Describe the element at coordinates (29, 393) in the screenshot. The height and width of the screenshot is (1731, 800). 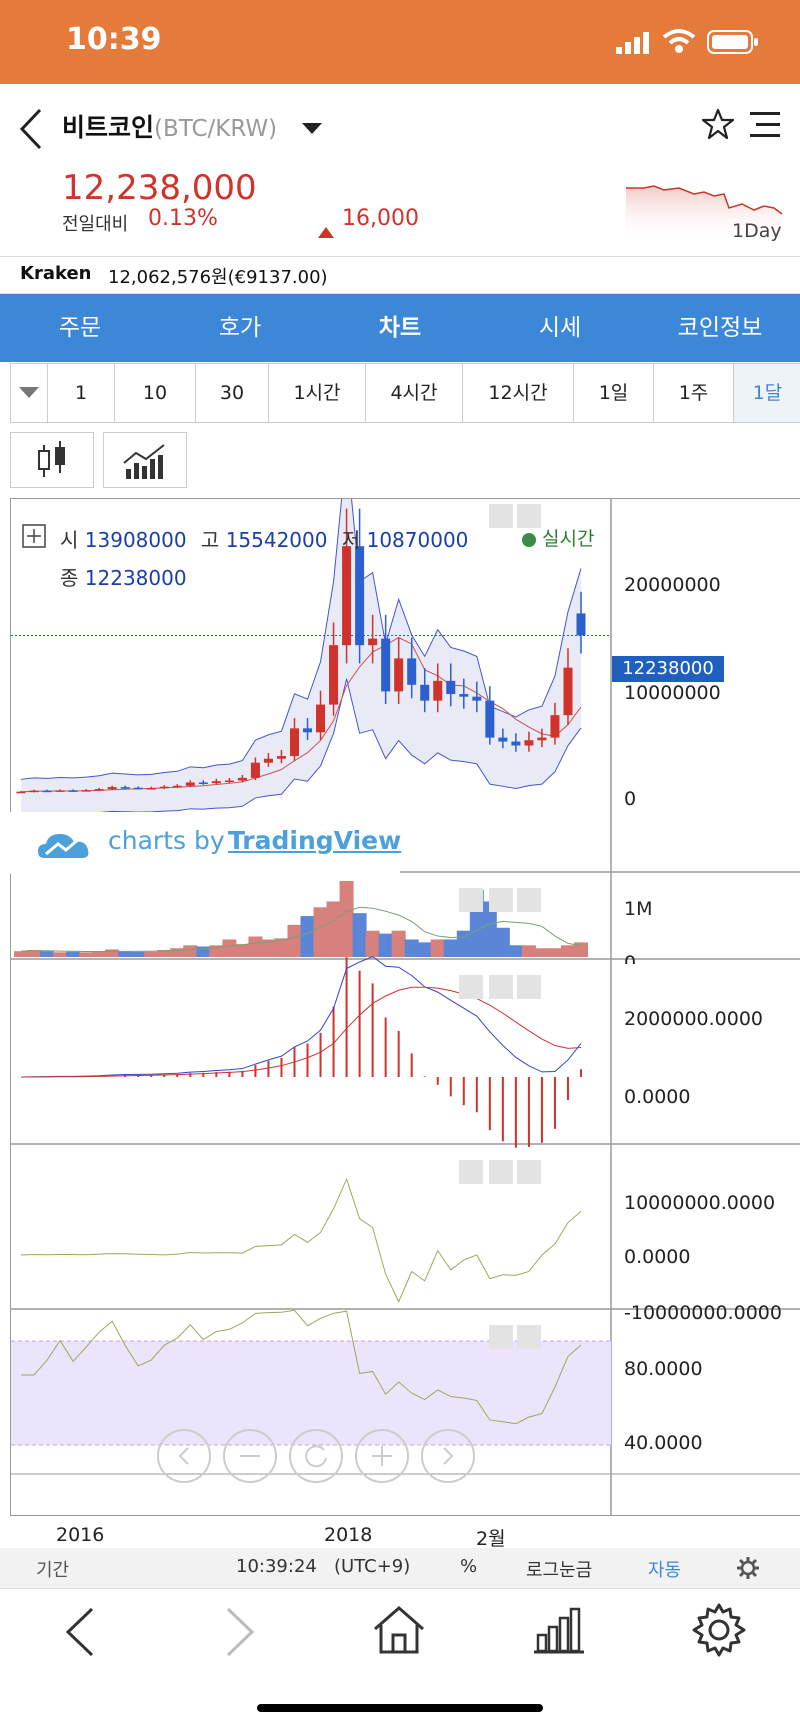
I see `period-dropdown` at that location.